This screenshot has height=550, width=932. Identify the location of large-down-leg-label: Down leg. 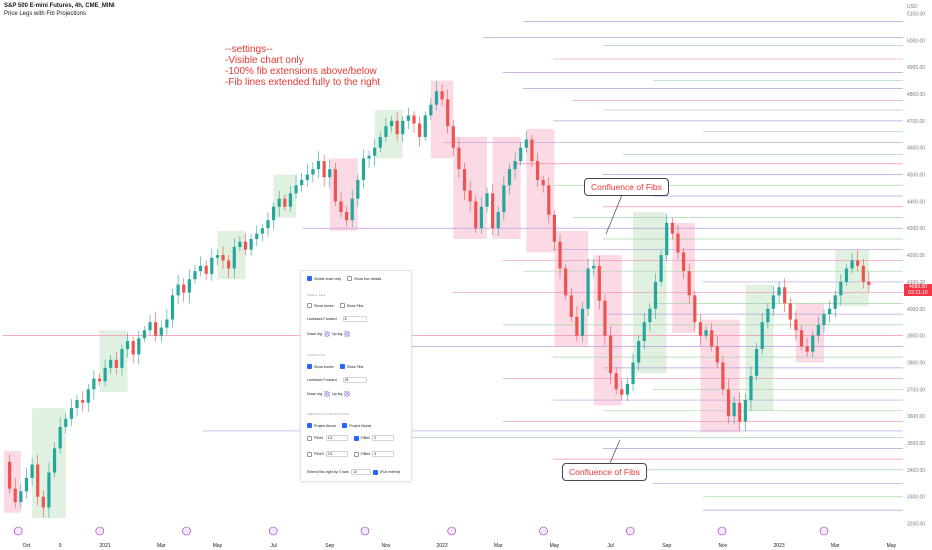
(314, 394).